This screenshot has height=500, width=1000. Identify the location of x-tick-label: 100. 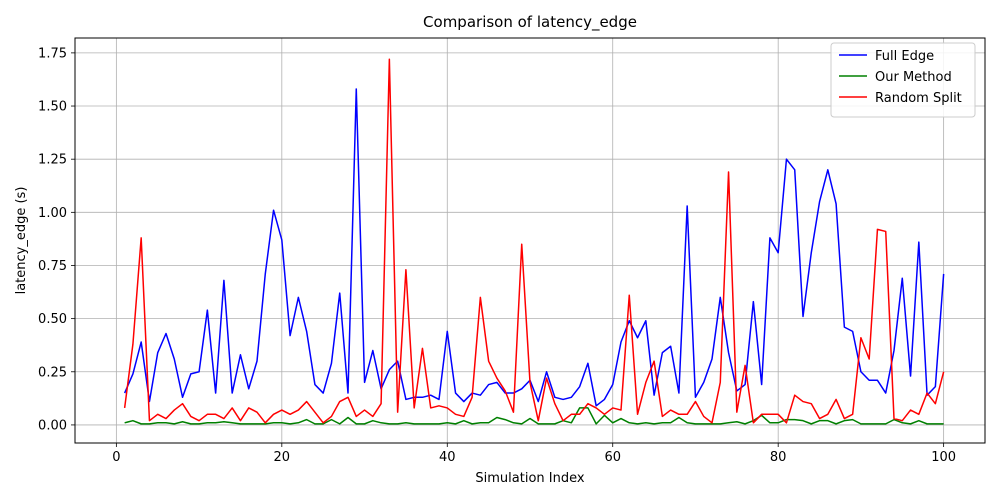
(943, 457).